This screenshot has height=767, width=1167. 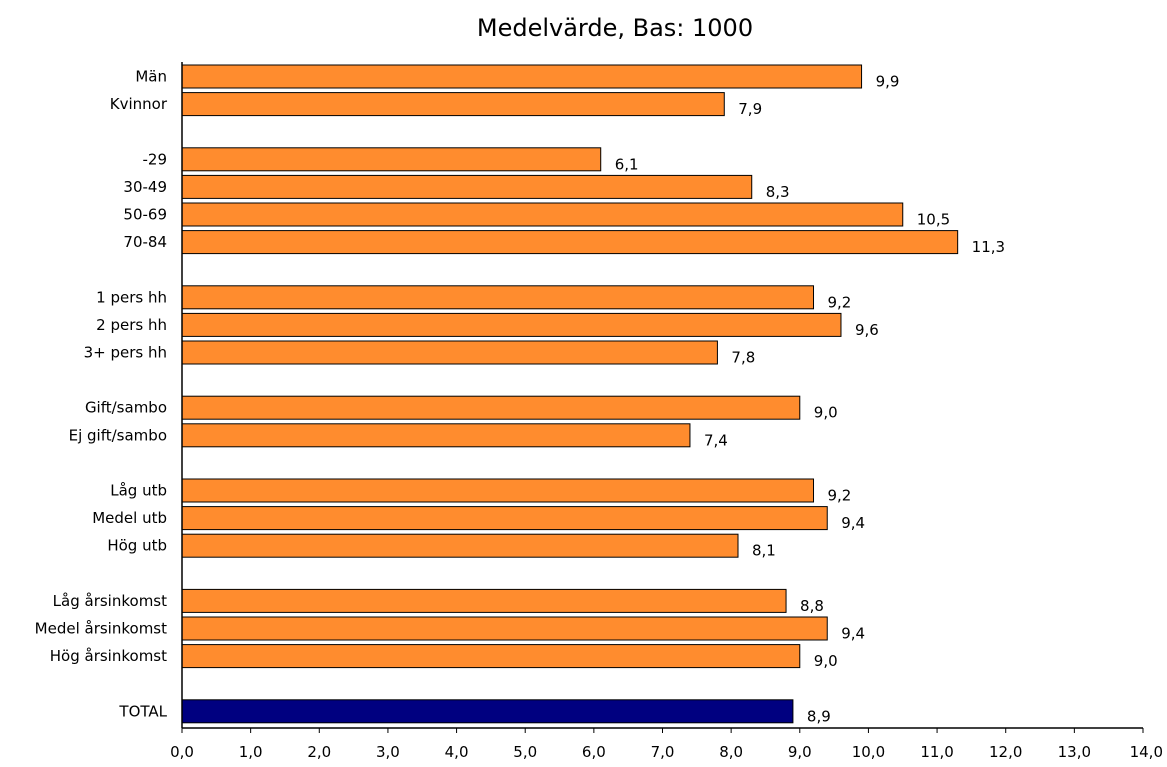 What do you see at coordinates (131, 325) in the screenshot?
I see `category-label: 2 pers hh` at bounding box center [131, 325].